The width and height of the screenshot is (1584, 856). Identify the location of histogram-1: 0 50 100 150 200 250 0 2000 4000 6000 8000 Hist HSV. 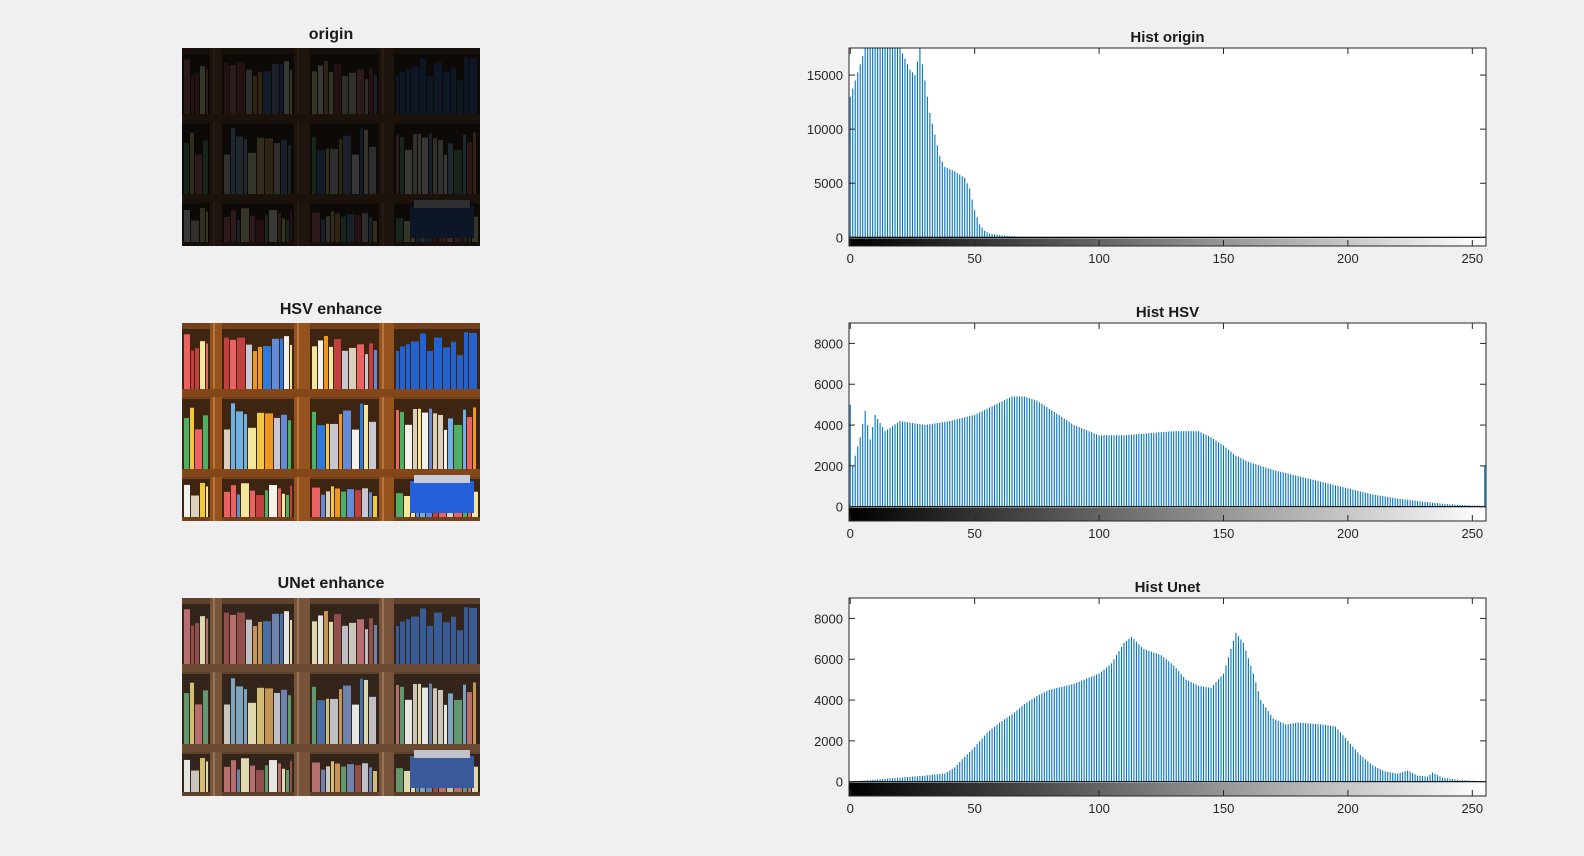
(1150, 422).